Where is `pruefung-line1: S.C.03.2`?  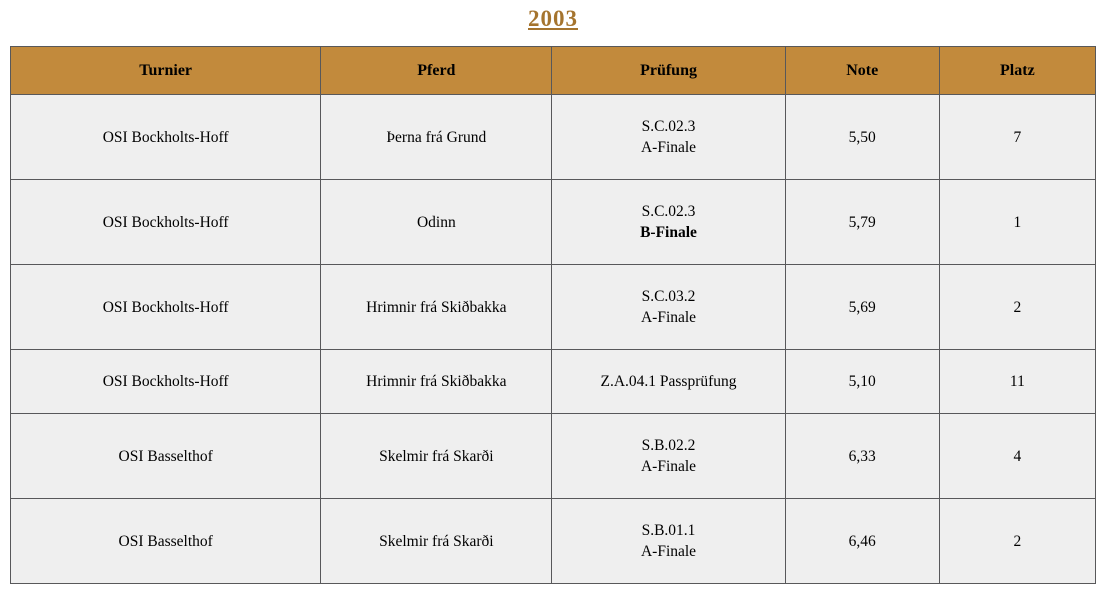
pruefung-line1: S.C.03.2 is located at coordinates (668, 296).